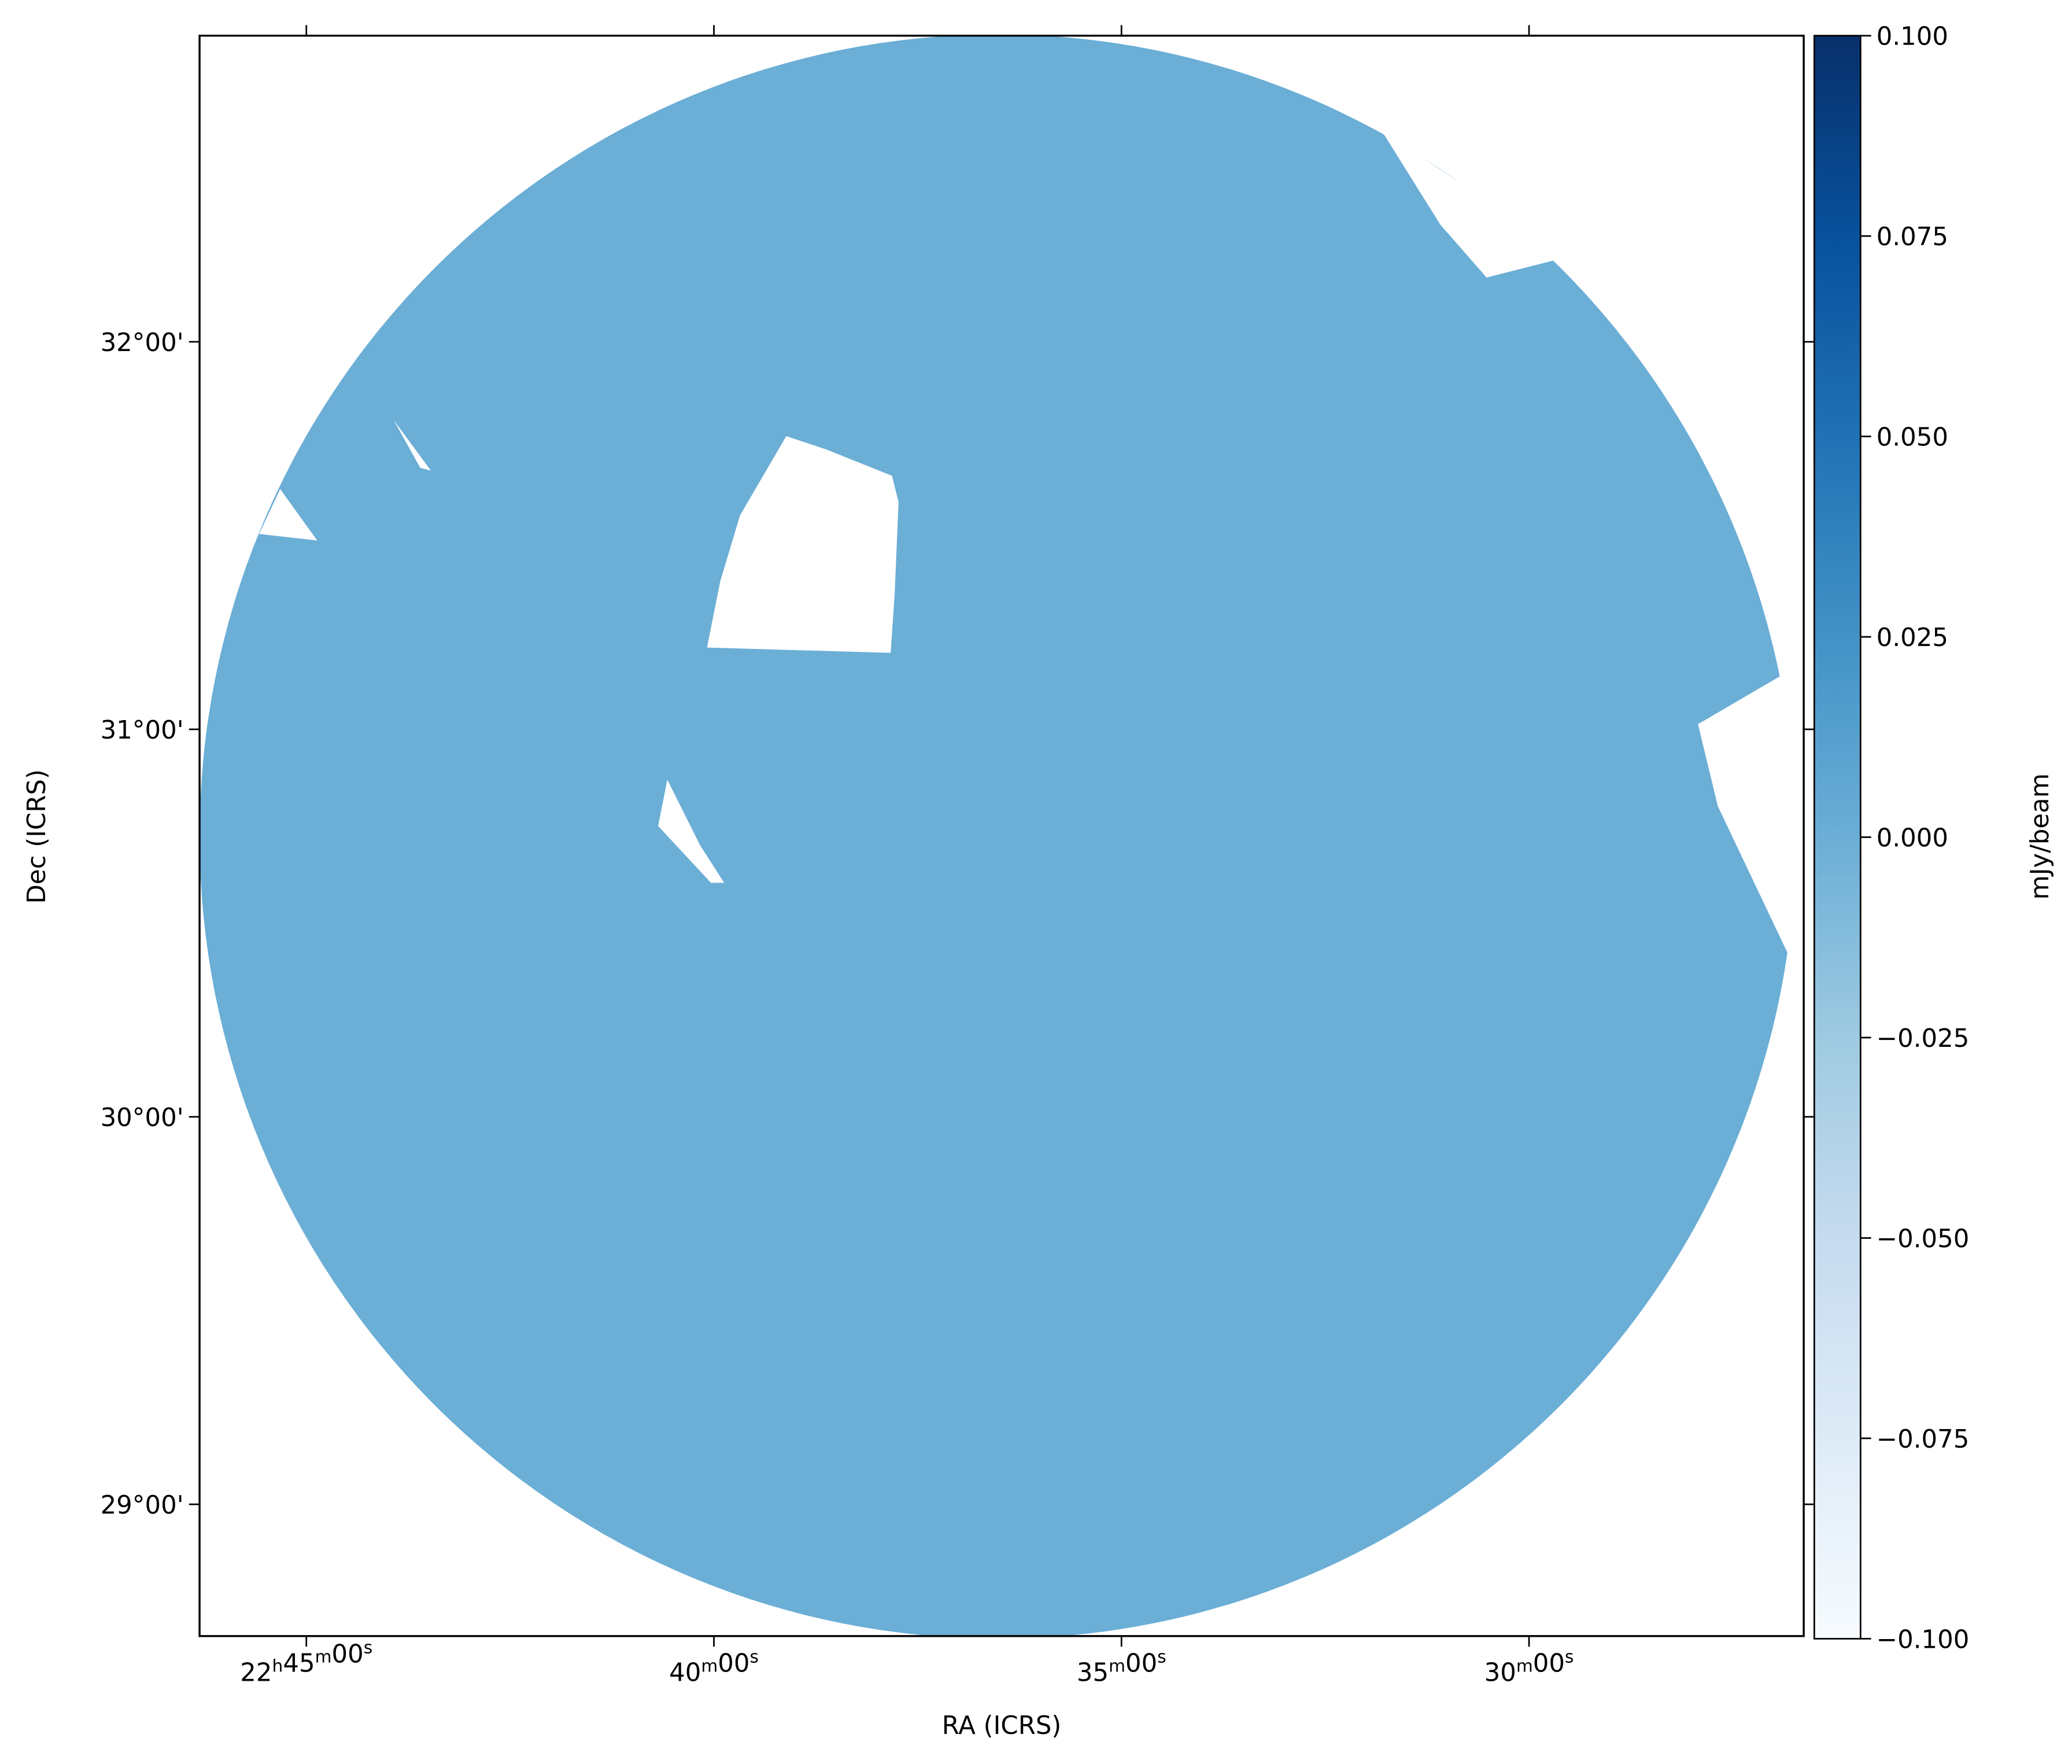  I want to click on y-tick-label: 30°00', so click(142, 1118).